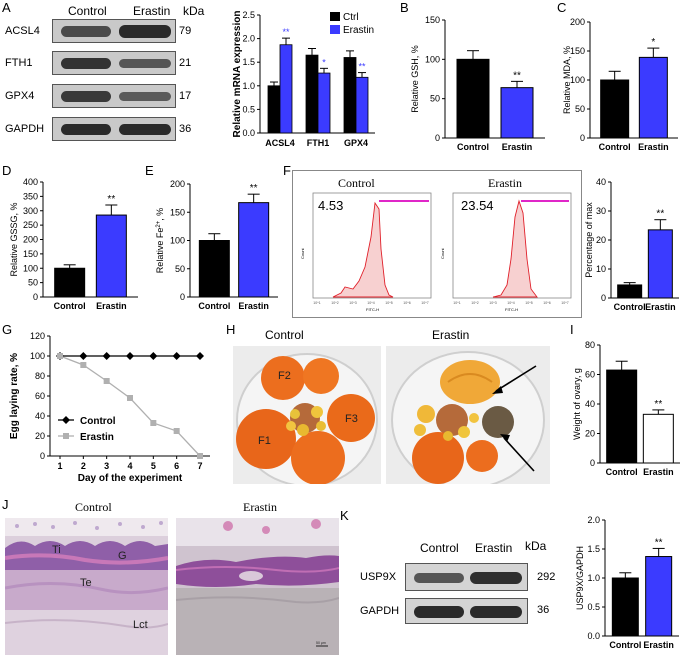 The width and height of the screenshot is (685, 659). I want to click on y-axis-label: Percentage of max, so click(589, 240).